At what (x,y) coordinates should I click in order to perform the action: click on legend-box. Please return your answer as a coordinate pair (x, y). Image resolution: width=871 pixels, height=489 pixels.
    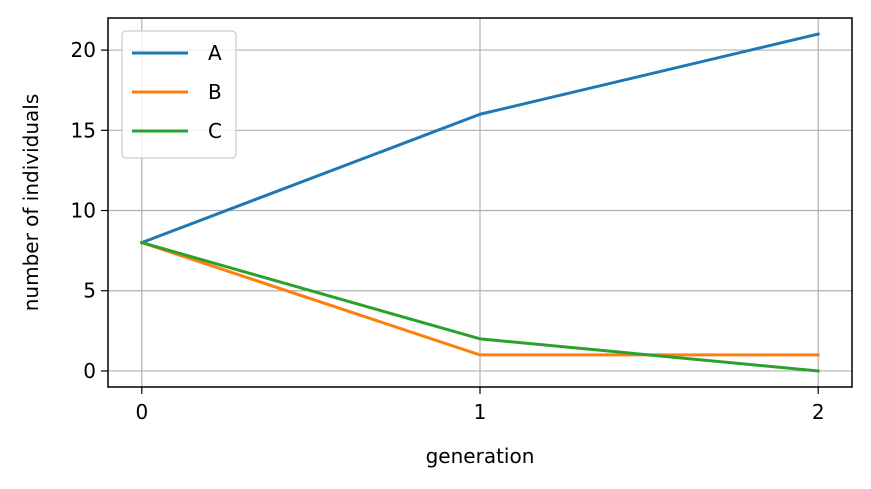
    Looking at the image, I should click on (179, 94).